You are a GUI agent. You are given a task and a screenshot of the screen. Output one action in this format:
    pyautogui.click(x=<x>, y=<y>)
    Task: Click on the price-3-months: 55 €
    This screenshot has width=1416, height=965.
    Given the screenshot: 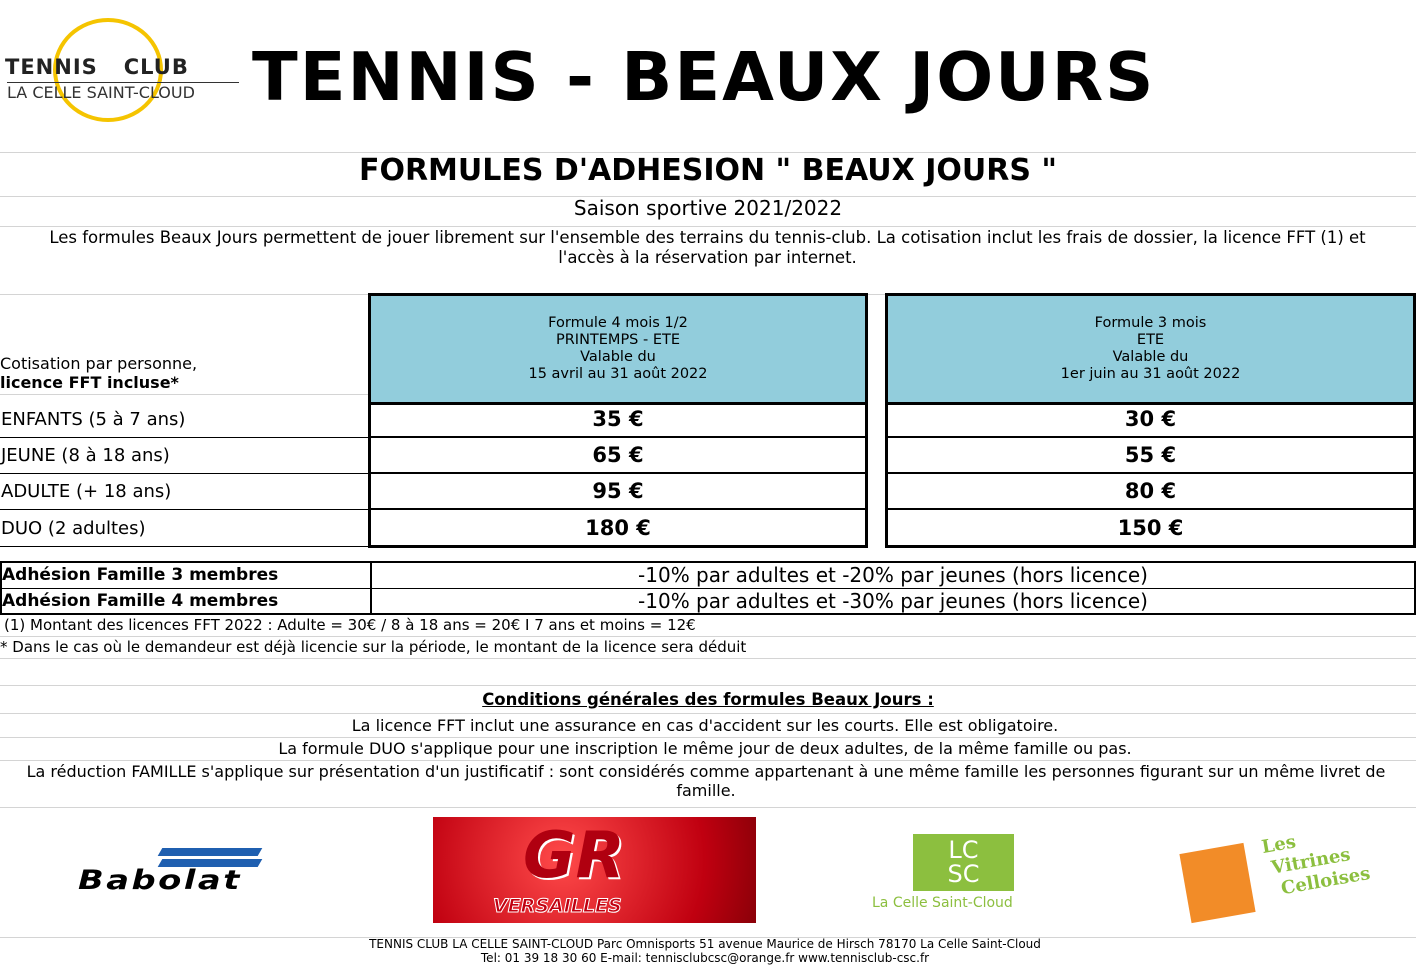 What is the action you would take?
    pyautogui.click(x=1150, y=456)
    